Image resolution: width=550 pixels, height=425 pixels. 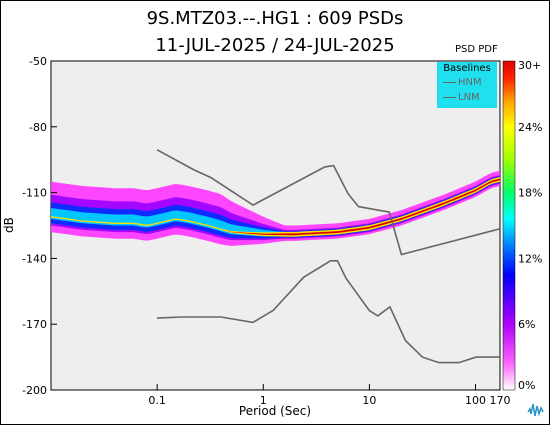 I want to click on chart-title: 9S.MTZ03.--.HG1 : 609 PSDs, so click(x=275, y=18).